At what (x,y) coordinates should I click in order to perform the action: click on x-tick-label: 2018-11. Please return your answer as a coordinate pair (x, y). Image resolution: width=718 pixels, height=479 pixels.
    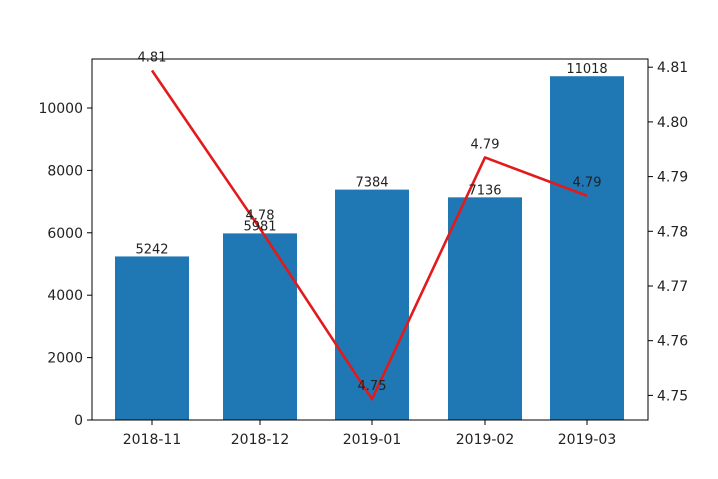
    Looking at the image, I should click on (152, 440).